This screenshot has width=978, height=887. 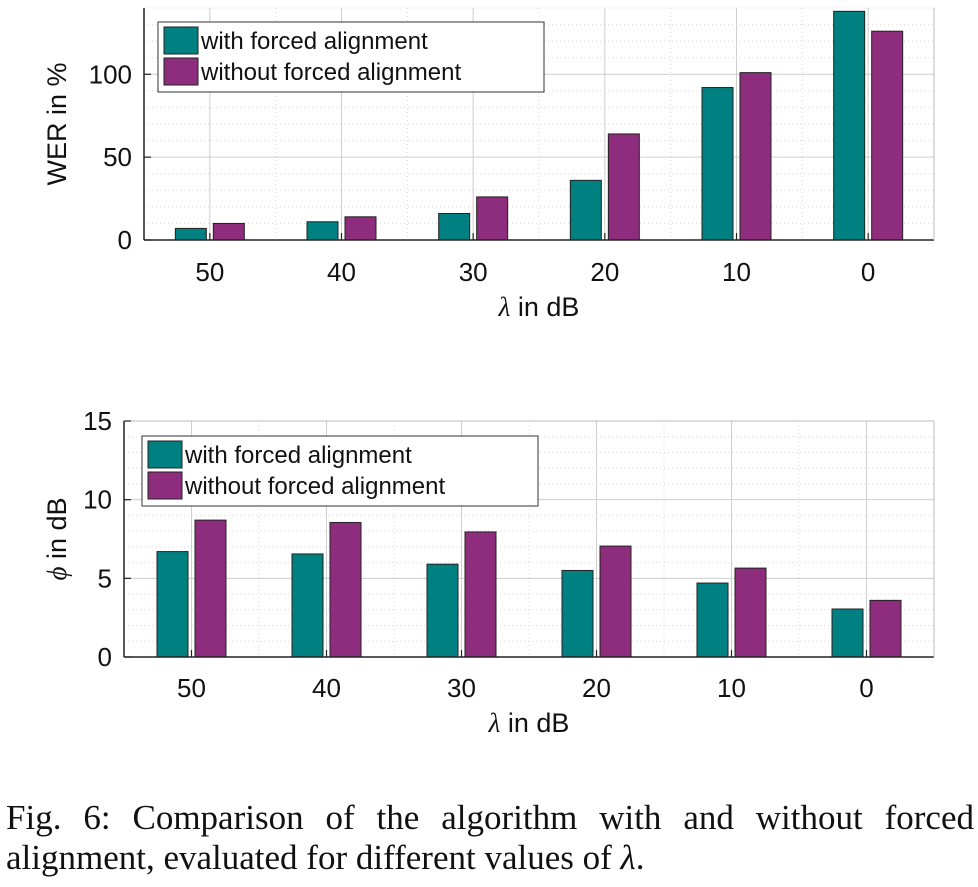 What do you see at coordinates (57, 123) in the screenshot?
I see `y-axis-label: WER in %` at bounding box center [57, 123].